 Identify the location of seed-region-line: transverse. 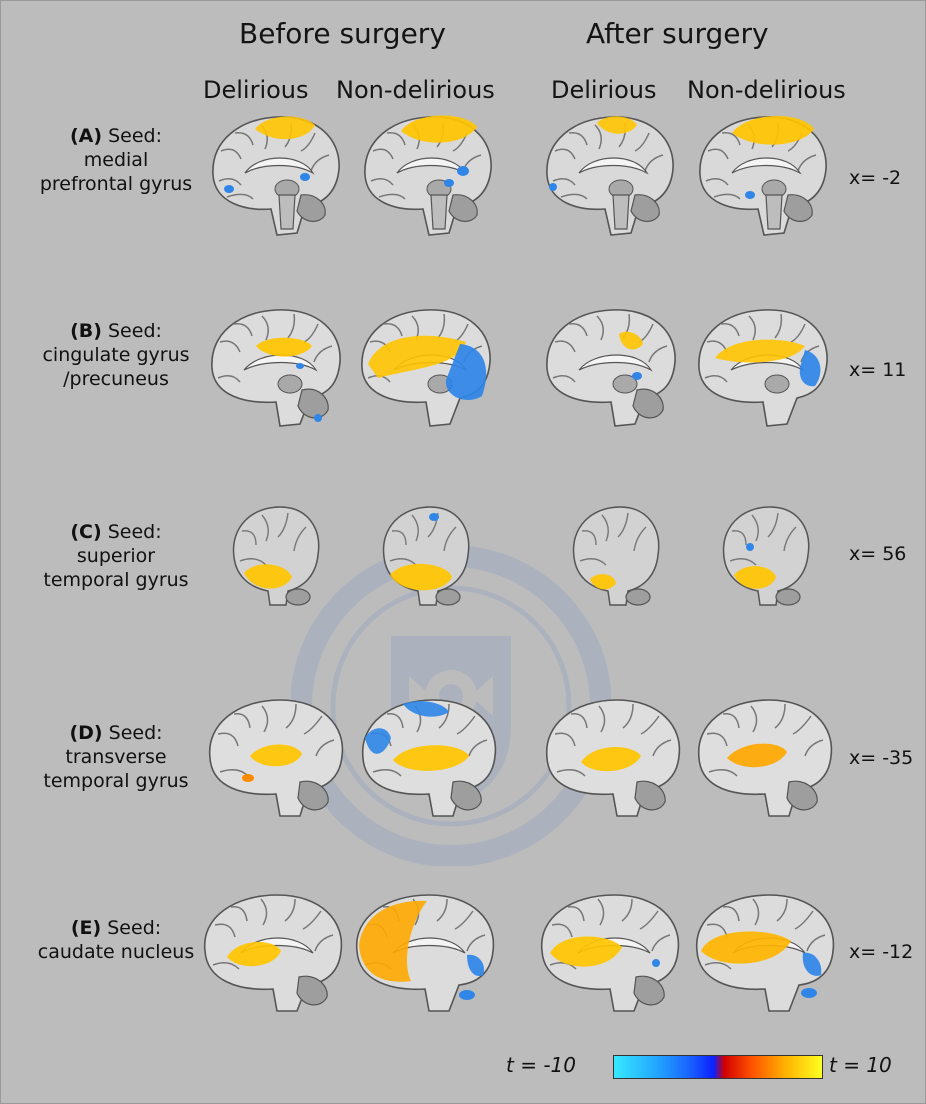
(116, 757).